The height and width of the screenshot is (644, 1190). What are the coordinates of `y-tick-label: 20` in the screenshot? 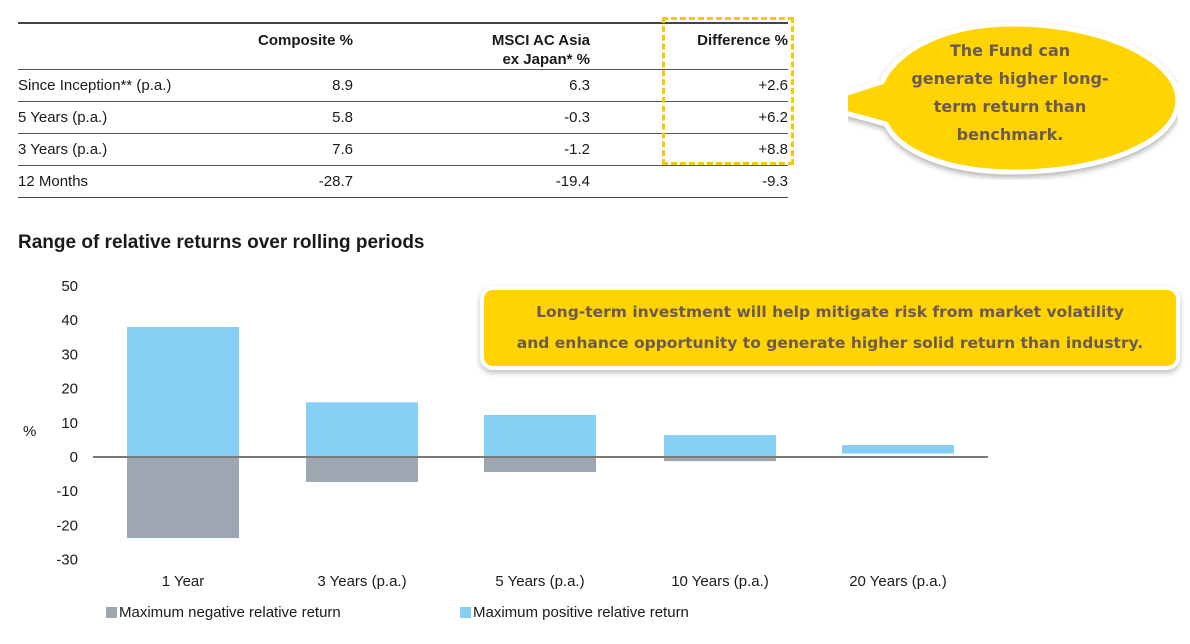 It's located at (69, 389).